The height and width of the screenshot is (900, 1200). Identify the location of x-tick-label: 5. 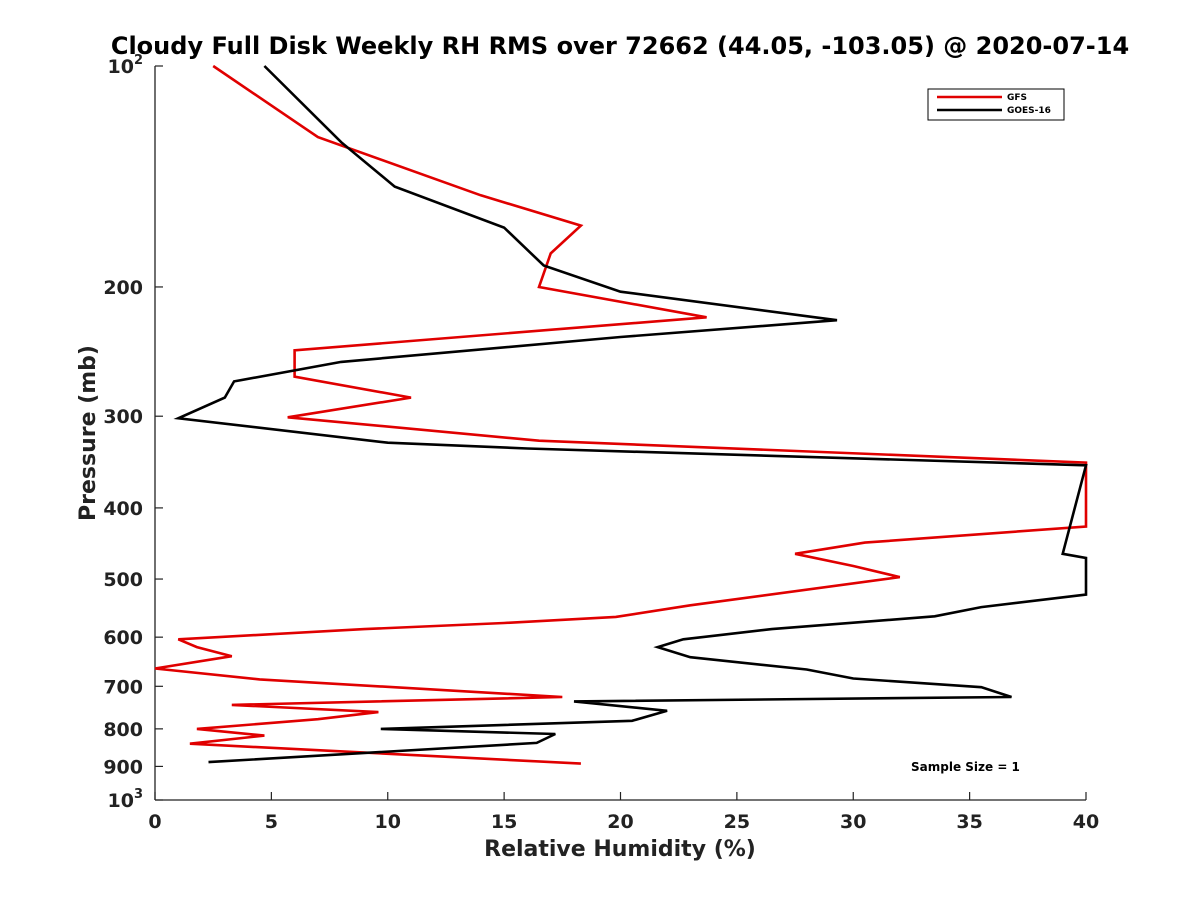
(271, 822).